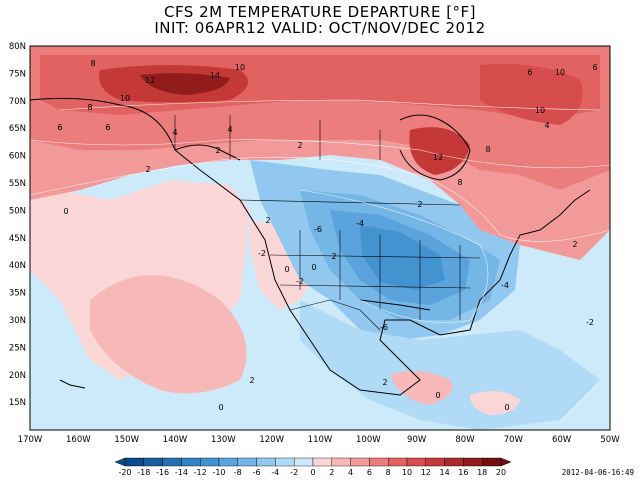 The height and width of the screenshot is (480, 640). I want to click on colorbar-swatches, so click(313, 462).